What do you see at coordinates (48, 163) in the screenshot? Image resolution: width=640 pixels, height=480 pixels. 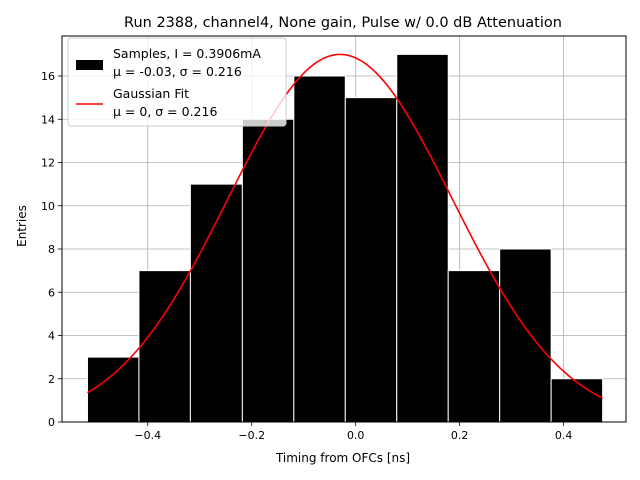 I see `y-tick-label: 12` at bounding box center [48, 163].